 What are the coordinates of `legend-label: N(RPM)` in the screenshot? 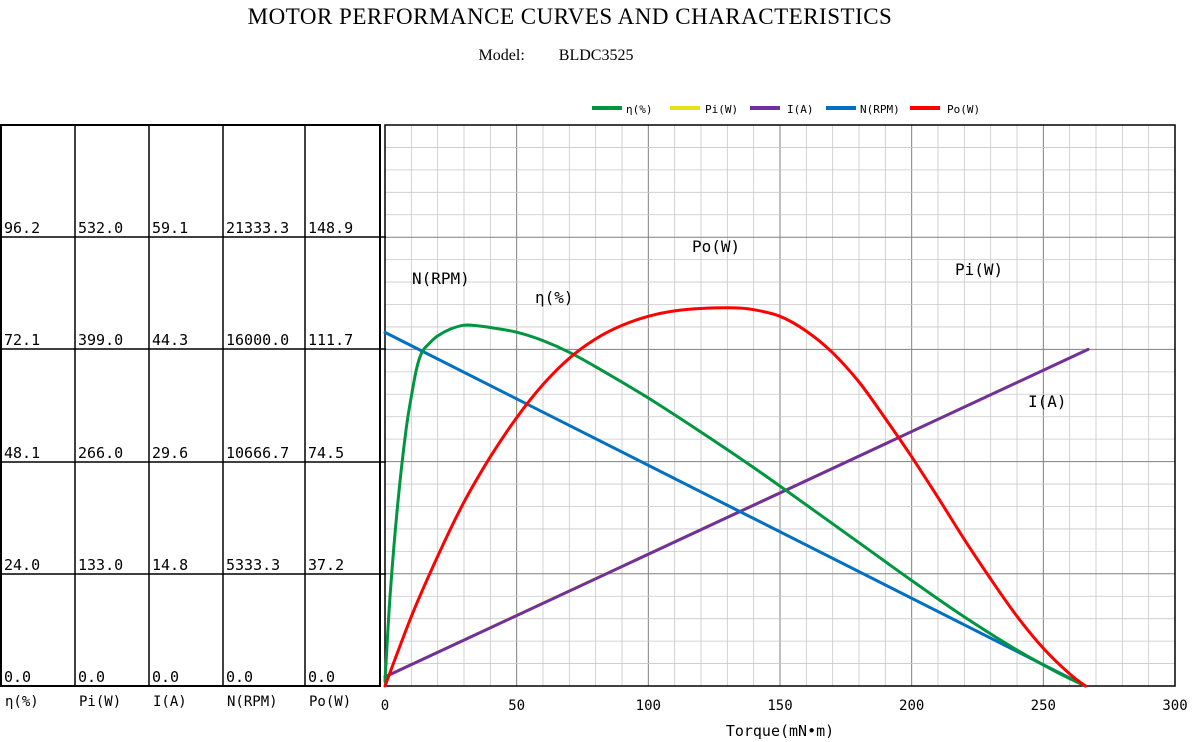 It's located at (880, 109).